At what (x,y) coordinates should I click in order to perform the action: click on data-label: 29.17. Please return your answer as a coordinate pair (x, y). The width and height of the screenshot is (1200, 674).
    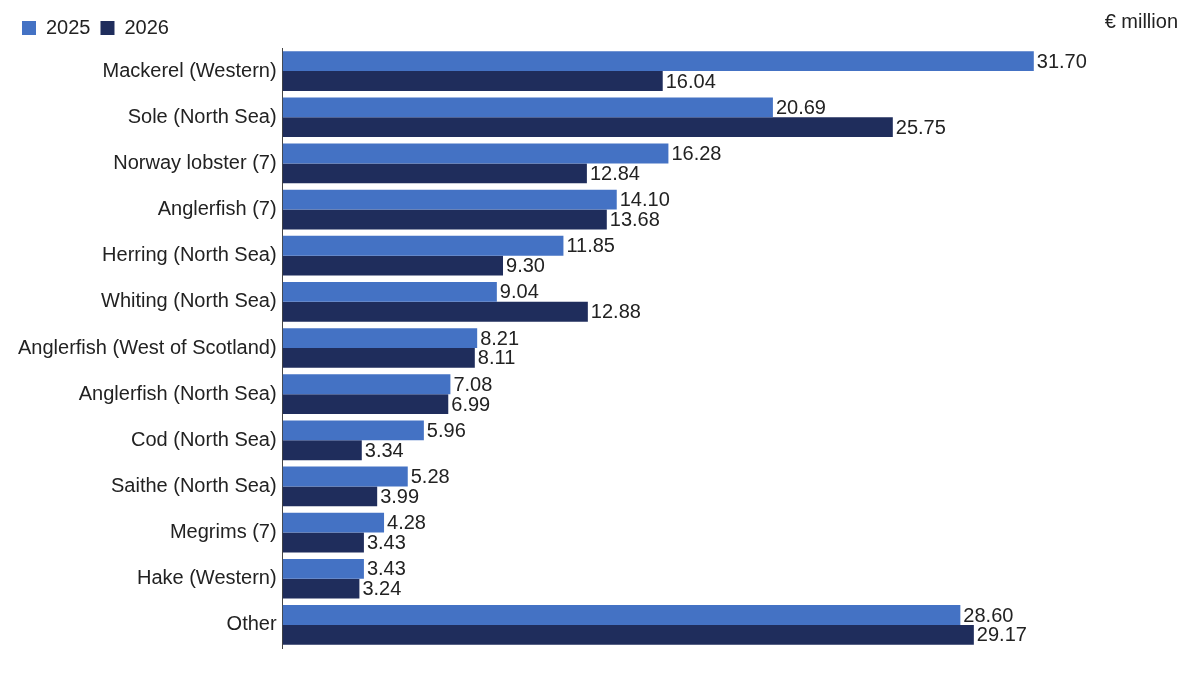
    Looking at the image, I should click on (1001, 634).